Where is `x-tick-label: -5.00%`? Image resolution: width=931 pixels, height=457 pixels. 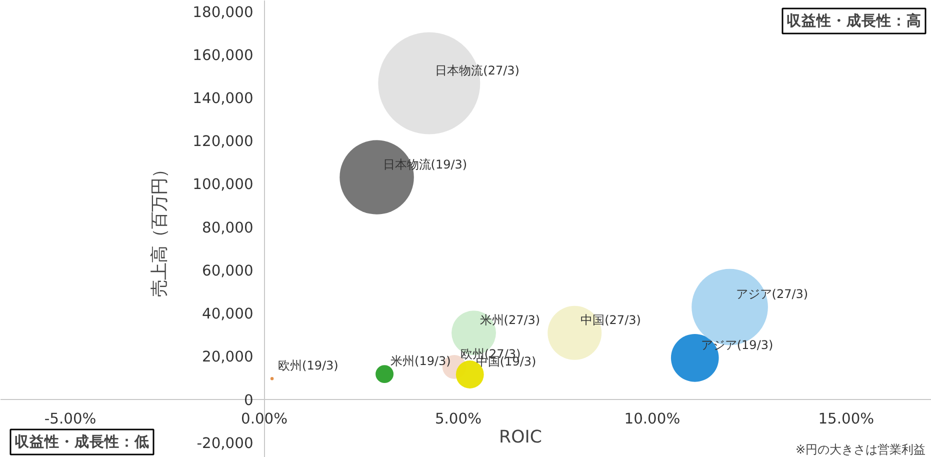
x-tick-label: -5.00% is located at coordinates (70, 419).